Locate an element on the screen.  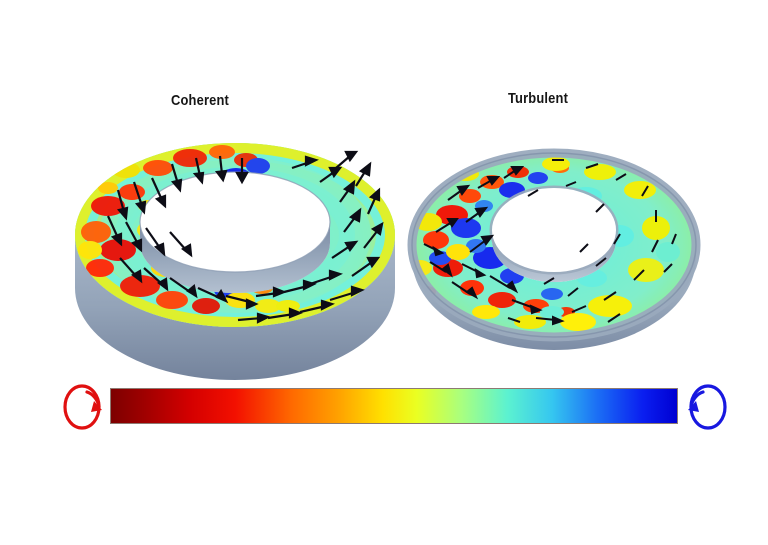
coherent-hole-floor is located at coordinates (235, 222).